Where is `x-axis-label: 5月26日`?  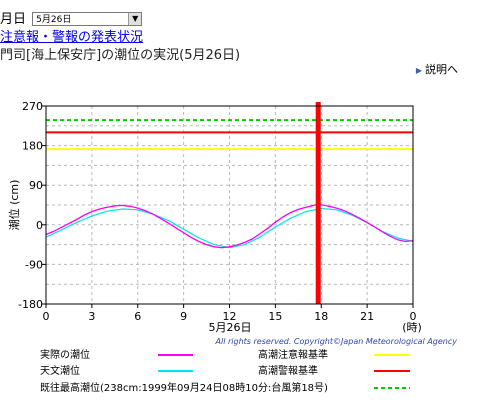
x-axis-label: 5月26日 is located at coordinates (230, 327).